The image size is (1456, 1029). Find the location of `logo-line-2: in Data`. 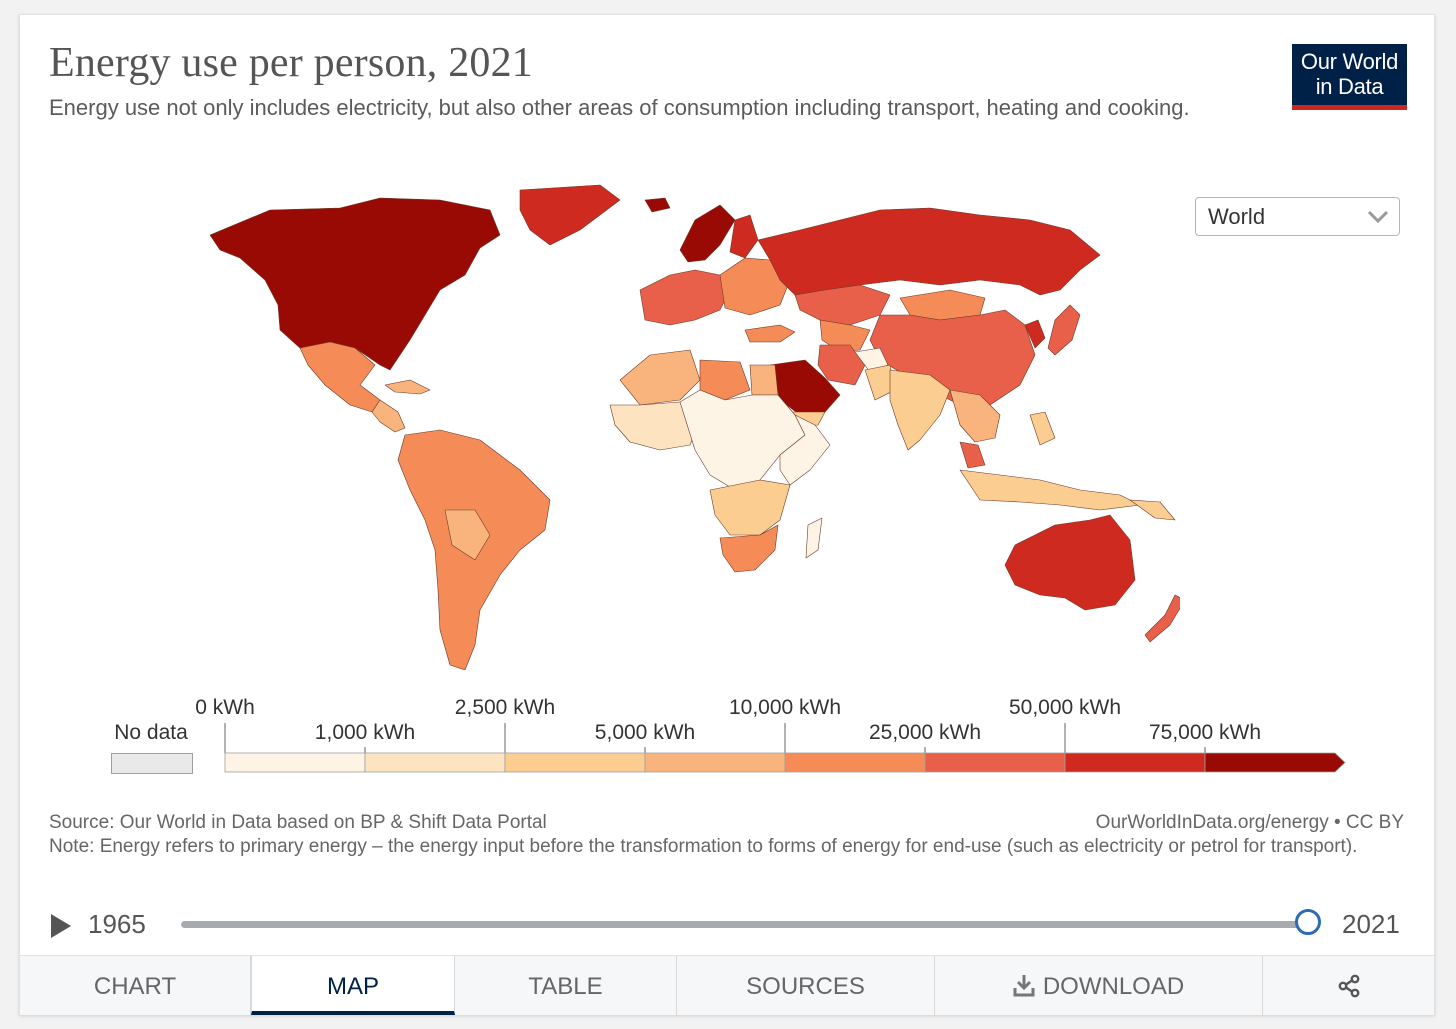

logo-line-2: in Data is located at coordinates (1349, 86).